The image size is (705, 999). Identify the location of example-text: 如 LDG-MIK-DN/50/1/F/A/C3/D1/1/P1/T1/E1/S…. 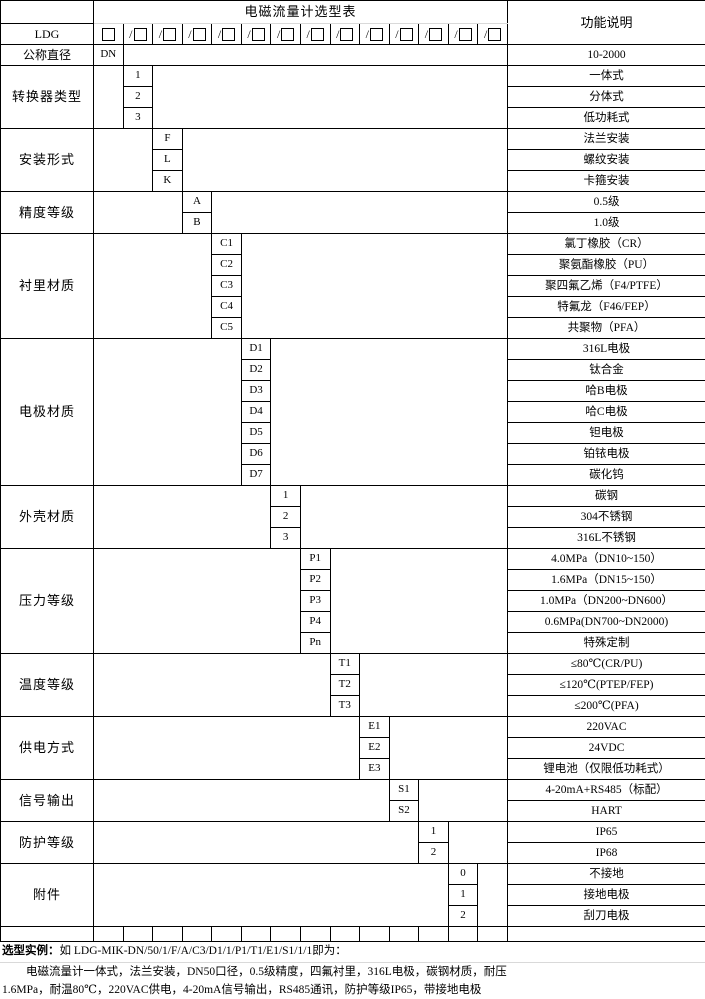
(203, 951).